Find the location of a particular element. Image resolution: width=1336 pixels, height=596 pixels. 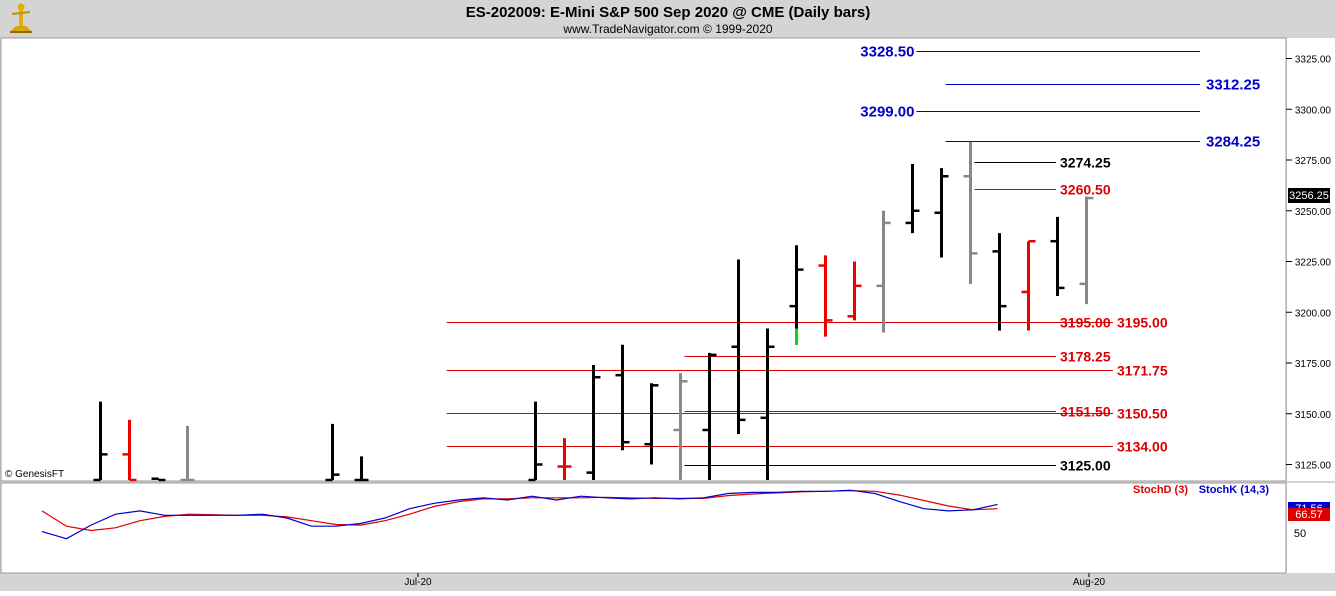

level-label: 3178.25 is located at coordinates (1085, 357).